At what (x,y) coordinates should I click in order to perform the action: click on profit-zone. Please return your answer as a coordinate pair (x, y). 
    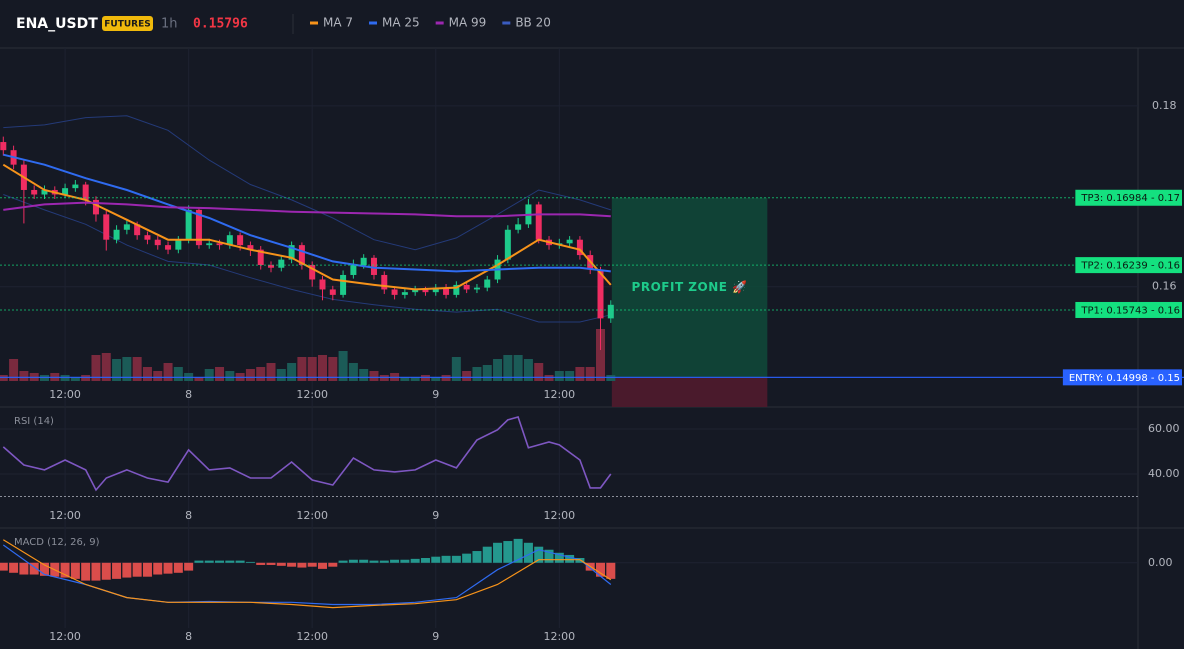
    Looking at the image, I should click on (689, 287).